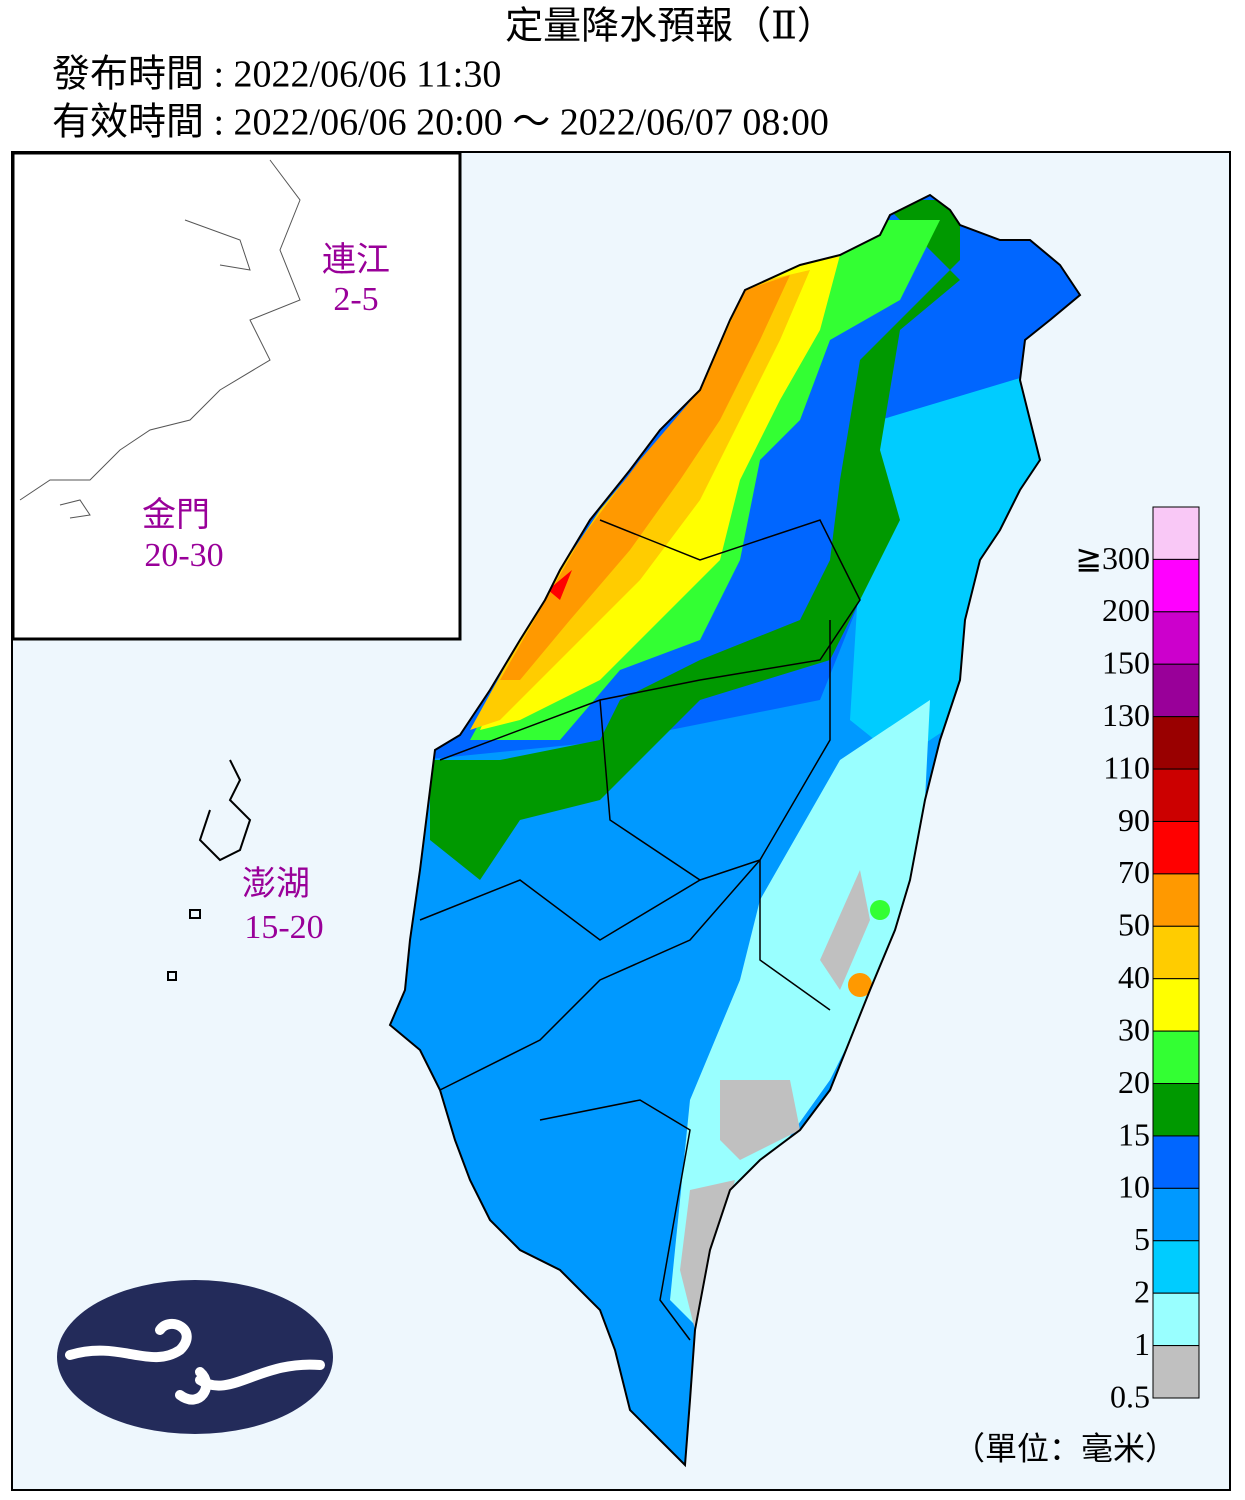 The width and height of the screenshot is (1245, 1500). I want to click on legend-label: 90, so click(1134, 820).